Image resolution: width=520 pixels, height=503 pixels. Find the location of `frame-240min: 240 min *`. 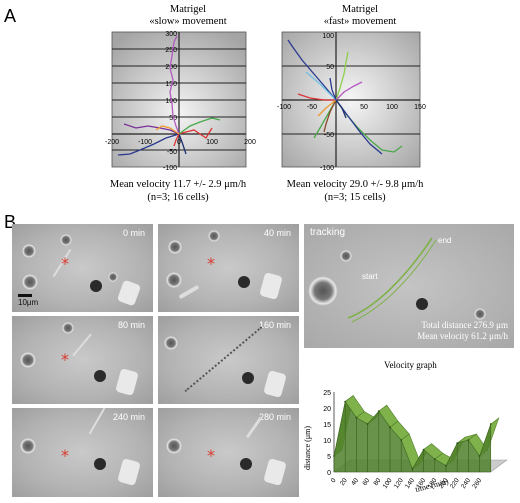

frame-240min: 240 min * is located at coordinates (82, 452).